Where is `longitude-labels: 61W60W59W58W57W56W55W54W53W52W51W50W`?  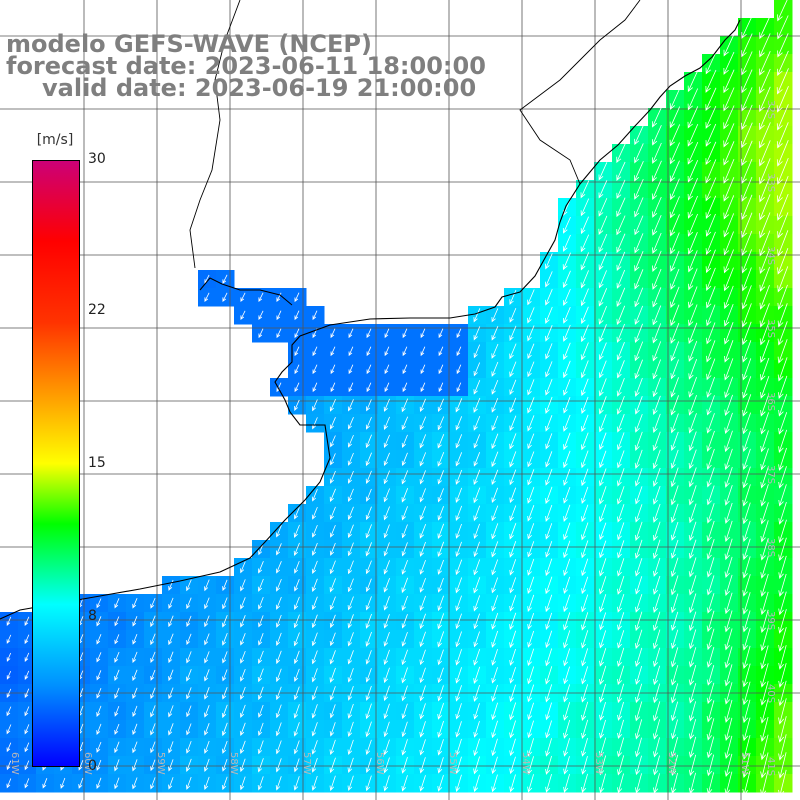
longitude-labels: 61W60W59W58W57W56W55W54W53W52W51W50W is located at coordinates (379, 763).